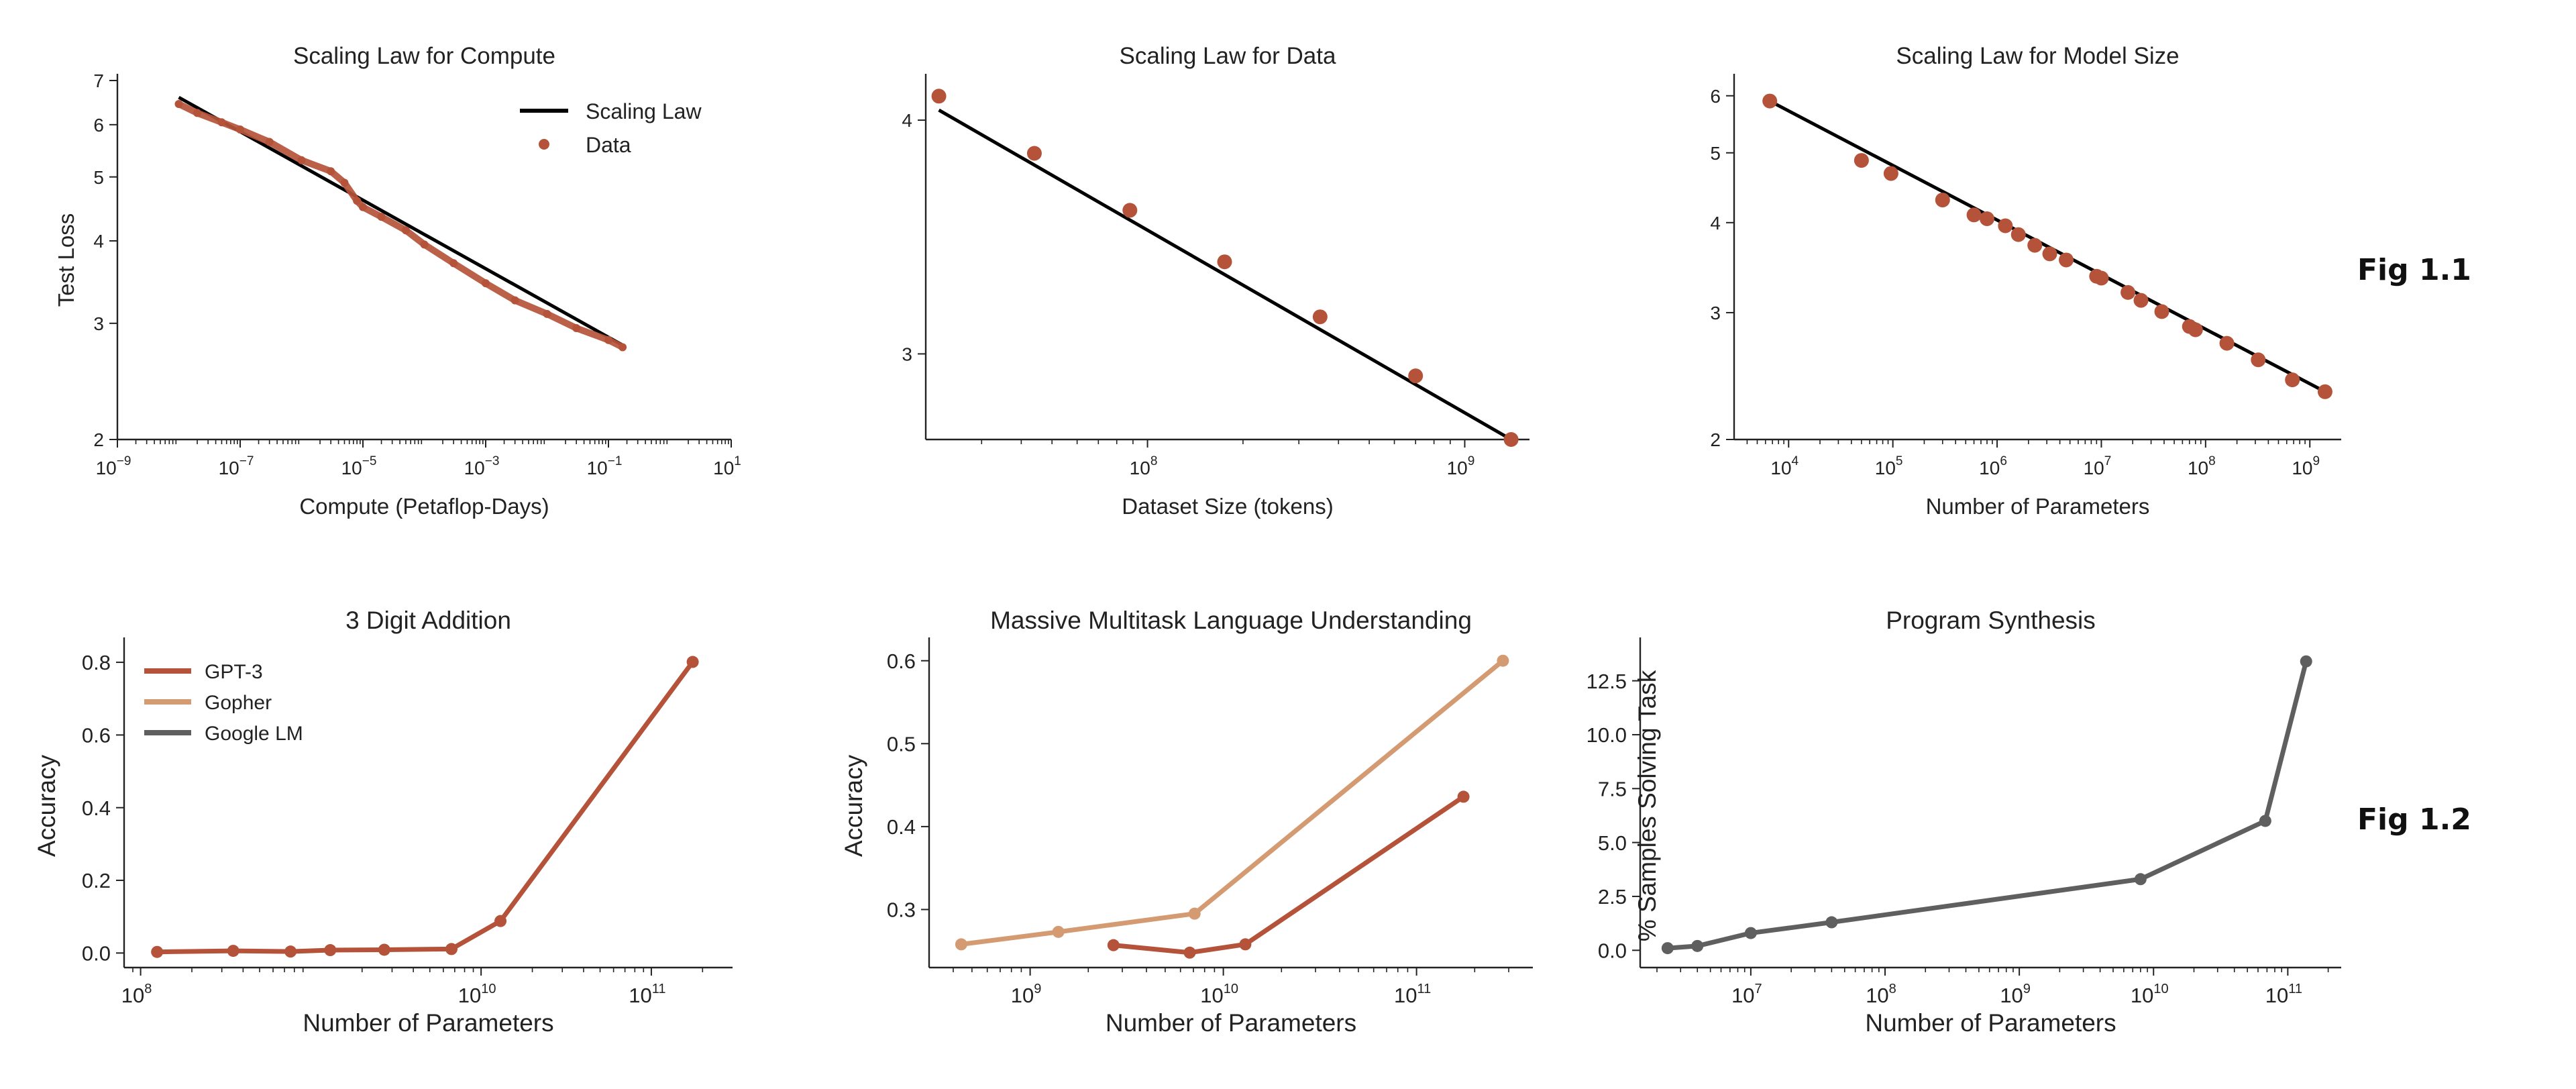 The width and height of the screenshot is (2576, 1089). What do you see at coordinates (2108, 461) in the screenshot?
I see `x-tick-exponent: 7` at bounding box center [2108, 461].